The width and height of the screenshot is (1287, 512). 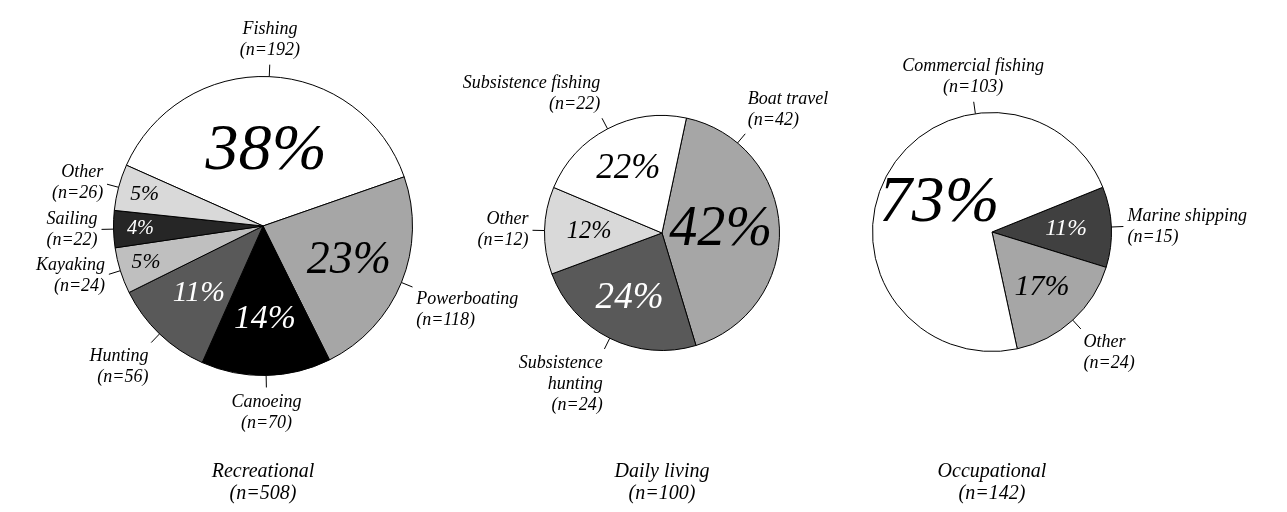 What do you see at coordinates (1186, 225) in the screenshot?
I see `slice-label: Marine shipping (n=15)` at bounding box center [1186, 225].